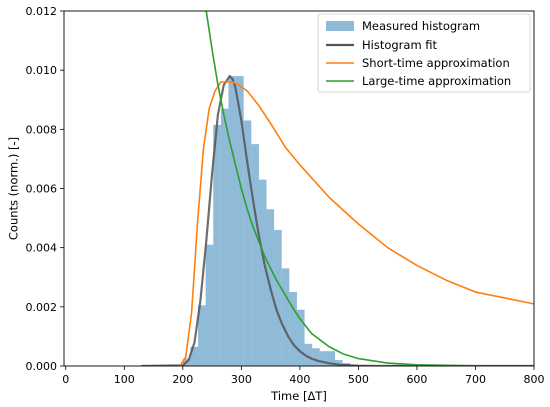 The width and height of the screenshot is (550, 407). What do you see at coordinates (42, 11) in the screenshot?
I see `y-tick-label: 0.012` at bounding box center [42, 11].